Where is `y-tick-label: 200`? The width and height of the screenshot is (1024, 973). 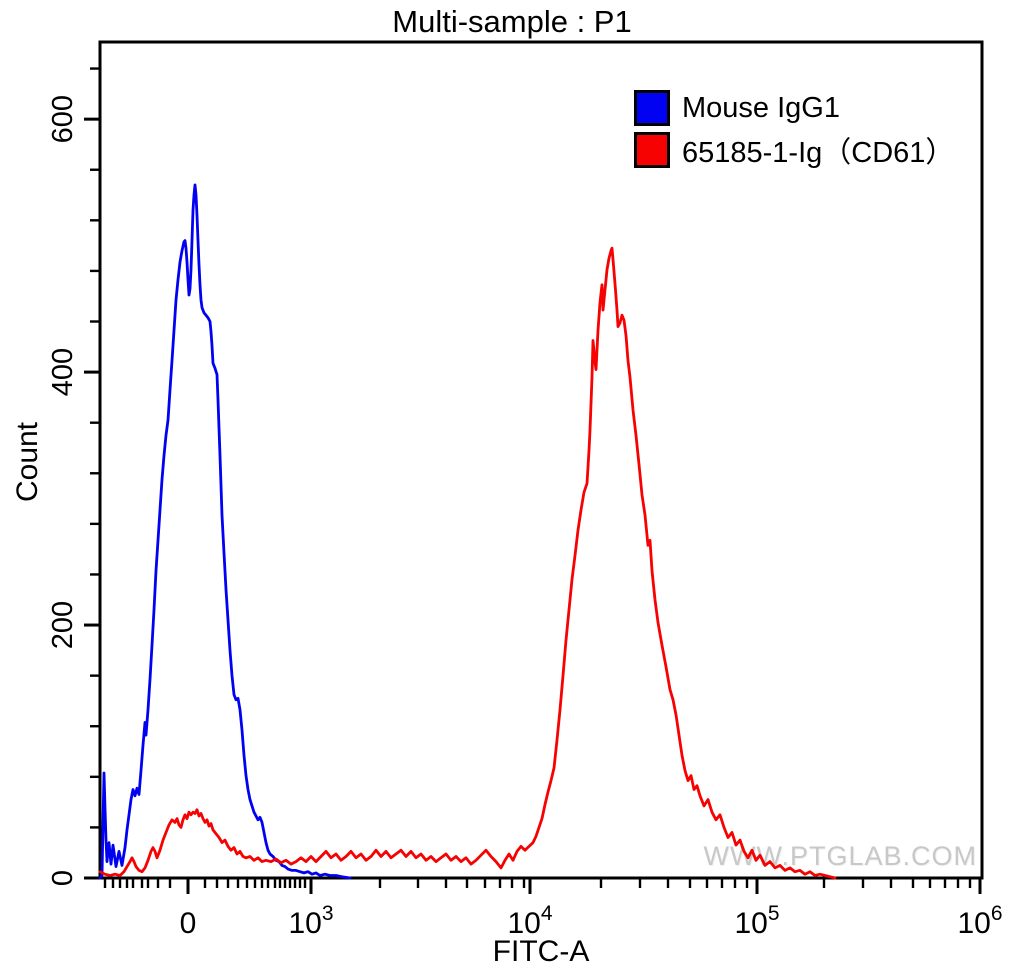
y-tick-label: 200 is located at coordinates (63, 625).